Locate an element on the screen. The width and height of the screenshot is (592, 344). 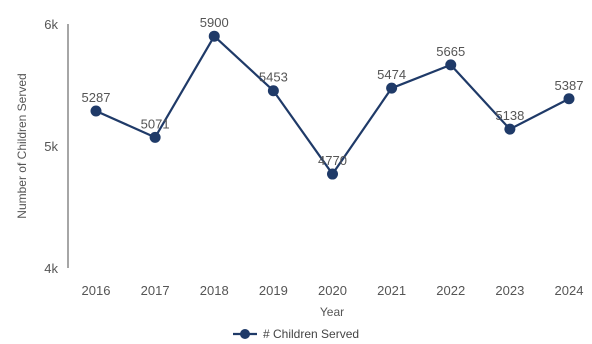
legend-dot-marker is located at coordinates (245, 334).